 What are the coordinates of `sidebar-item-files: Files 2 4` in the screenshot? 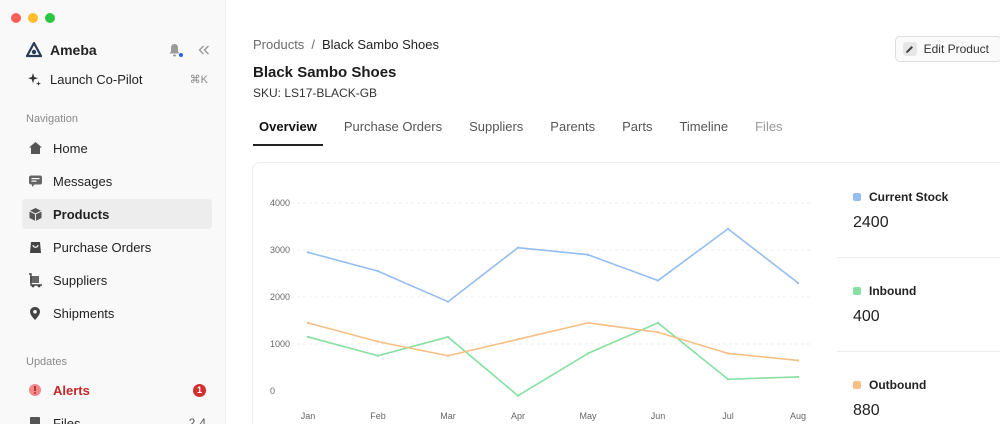 It's located at (117, 416).